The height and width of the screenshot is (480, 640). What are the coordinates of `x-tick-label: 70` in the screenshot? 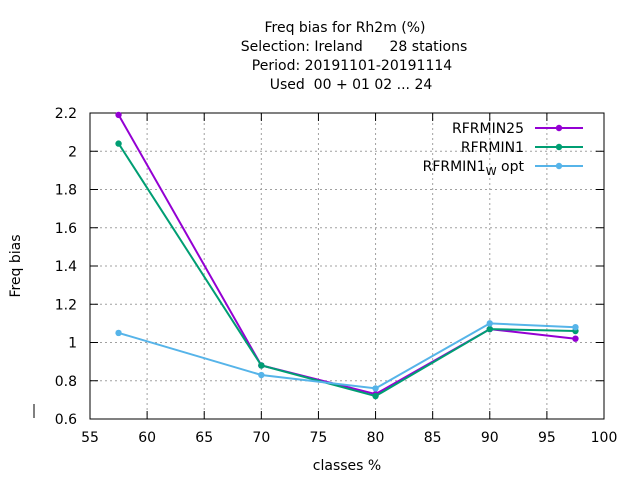 It's located at (261, 438).